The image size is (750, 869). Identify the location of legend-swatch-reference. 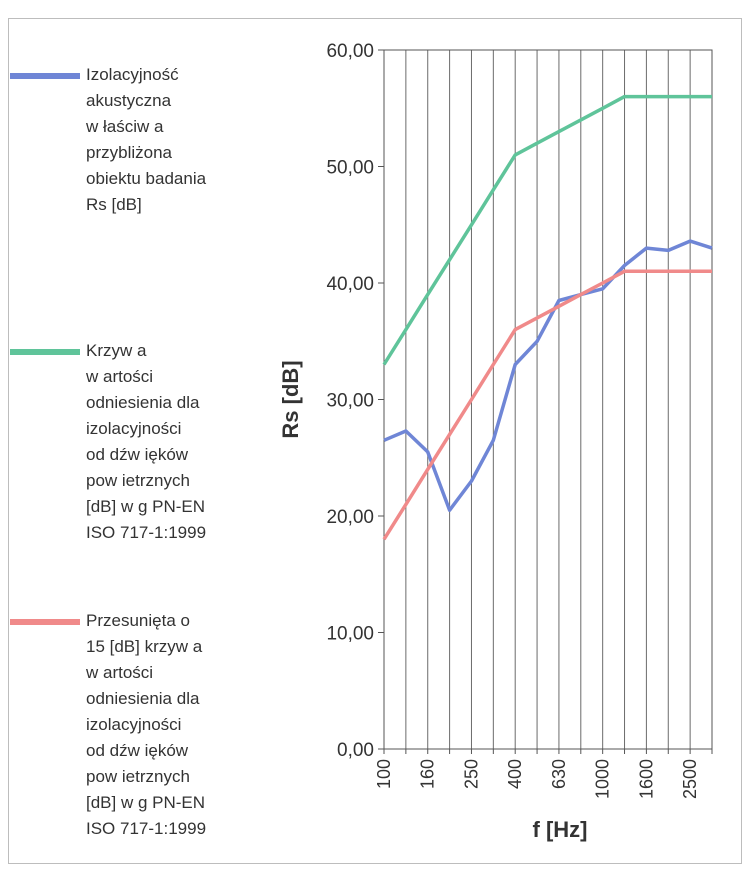
(45, 352).